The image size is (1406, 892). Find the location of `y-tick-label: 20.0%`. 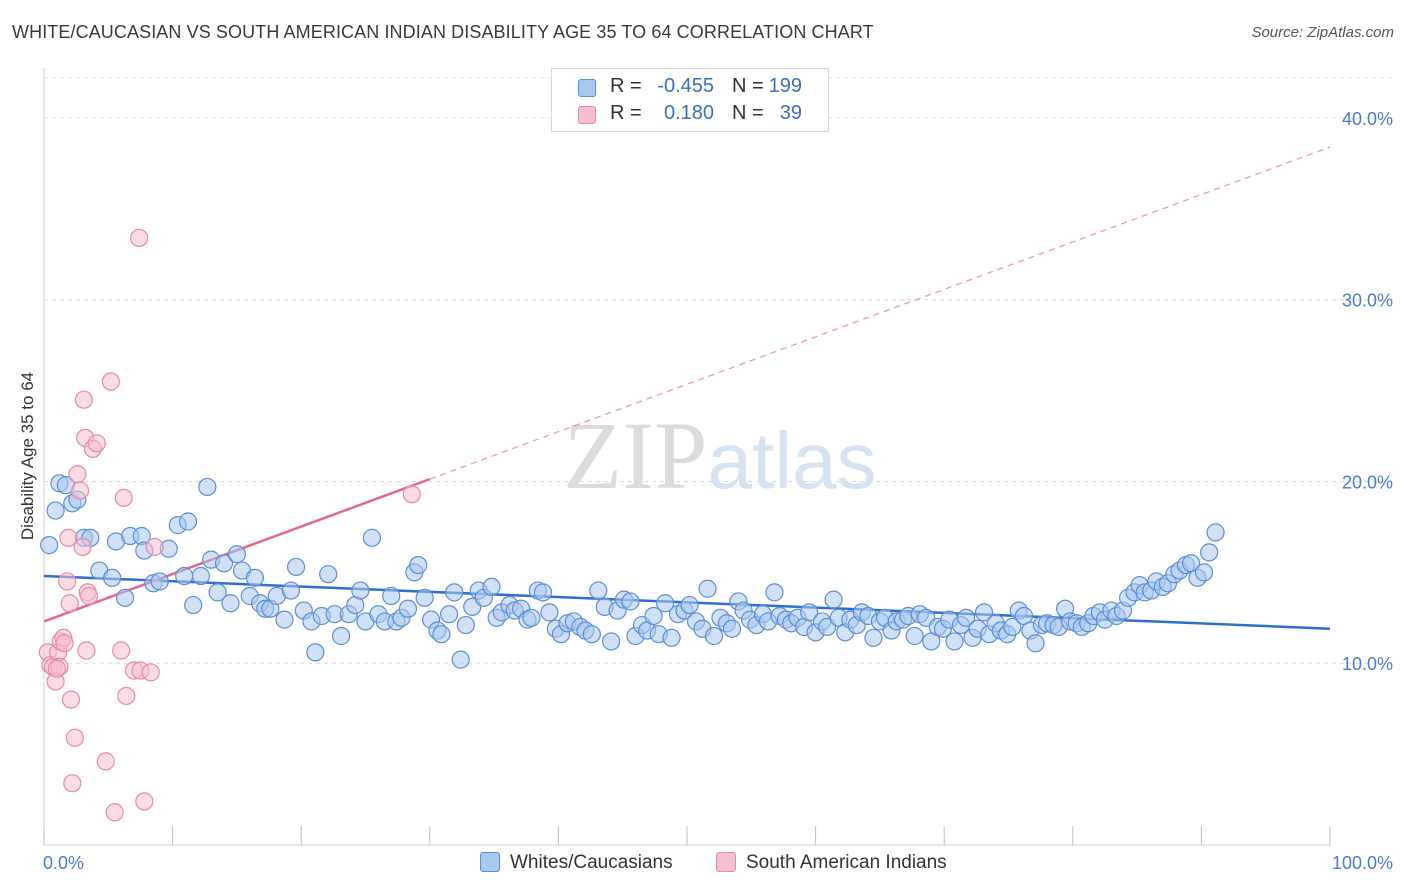

y-tick-label: 20.0% is located at coordinates (1367, 482).